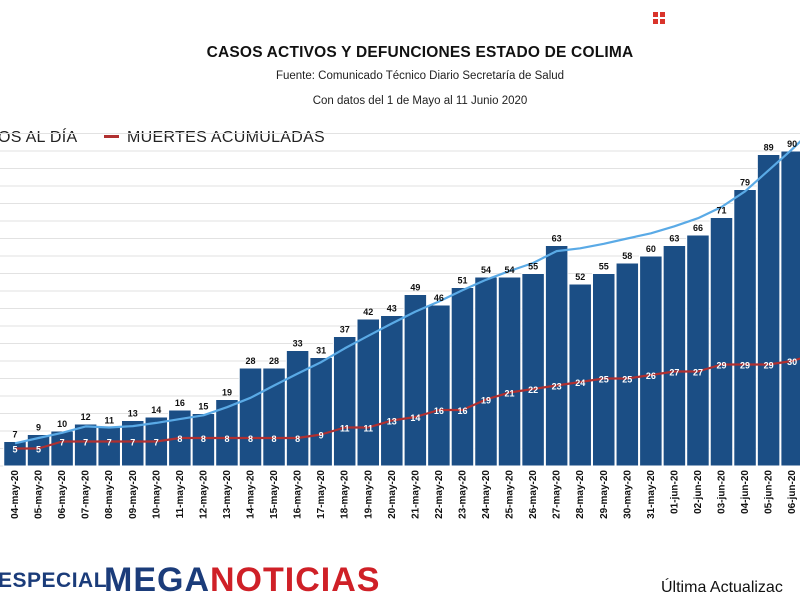 Image resolution: width=800 pixels, height=600 pixels. What do you see at coordinates (439, 298) in the screenshot?
I see `bar-value-label: 46` at bounding box center [439, 298].